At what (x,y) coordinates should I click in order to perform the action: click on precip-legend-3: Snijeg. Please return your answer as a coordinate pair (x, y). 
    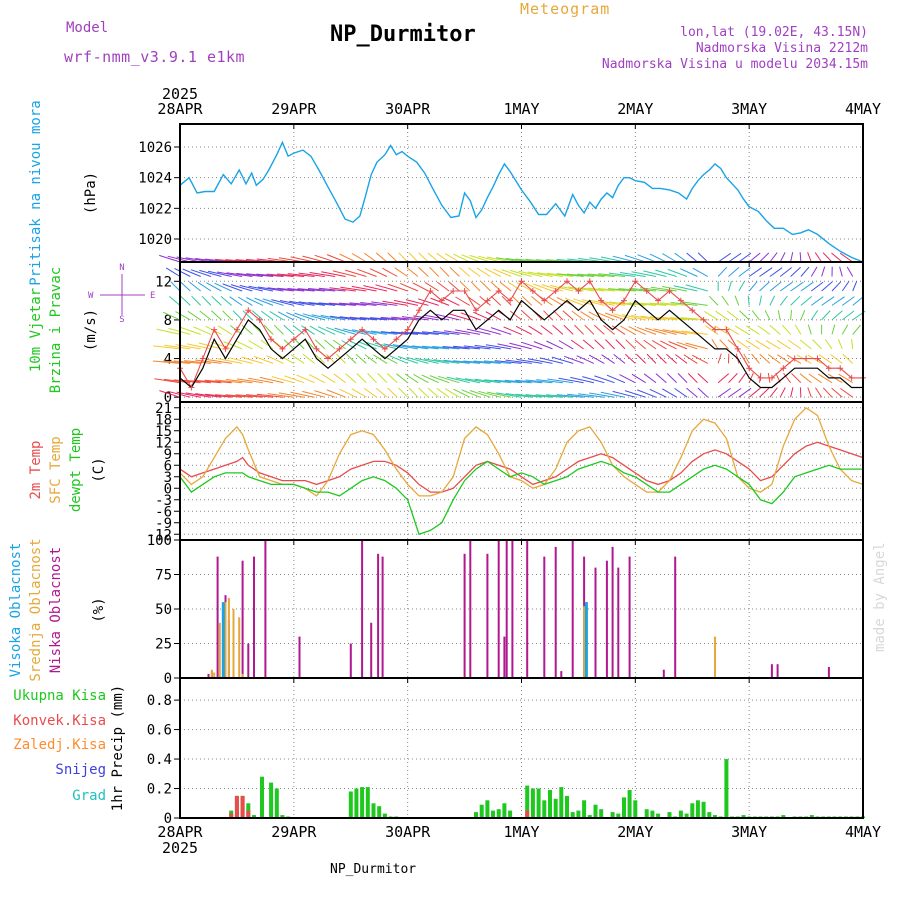
    Looking at the image, I should click on (80, 770).